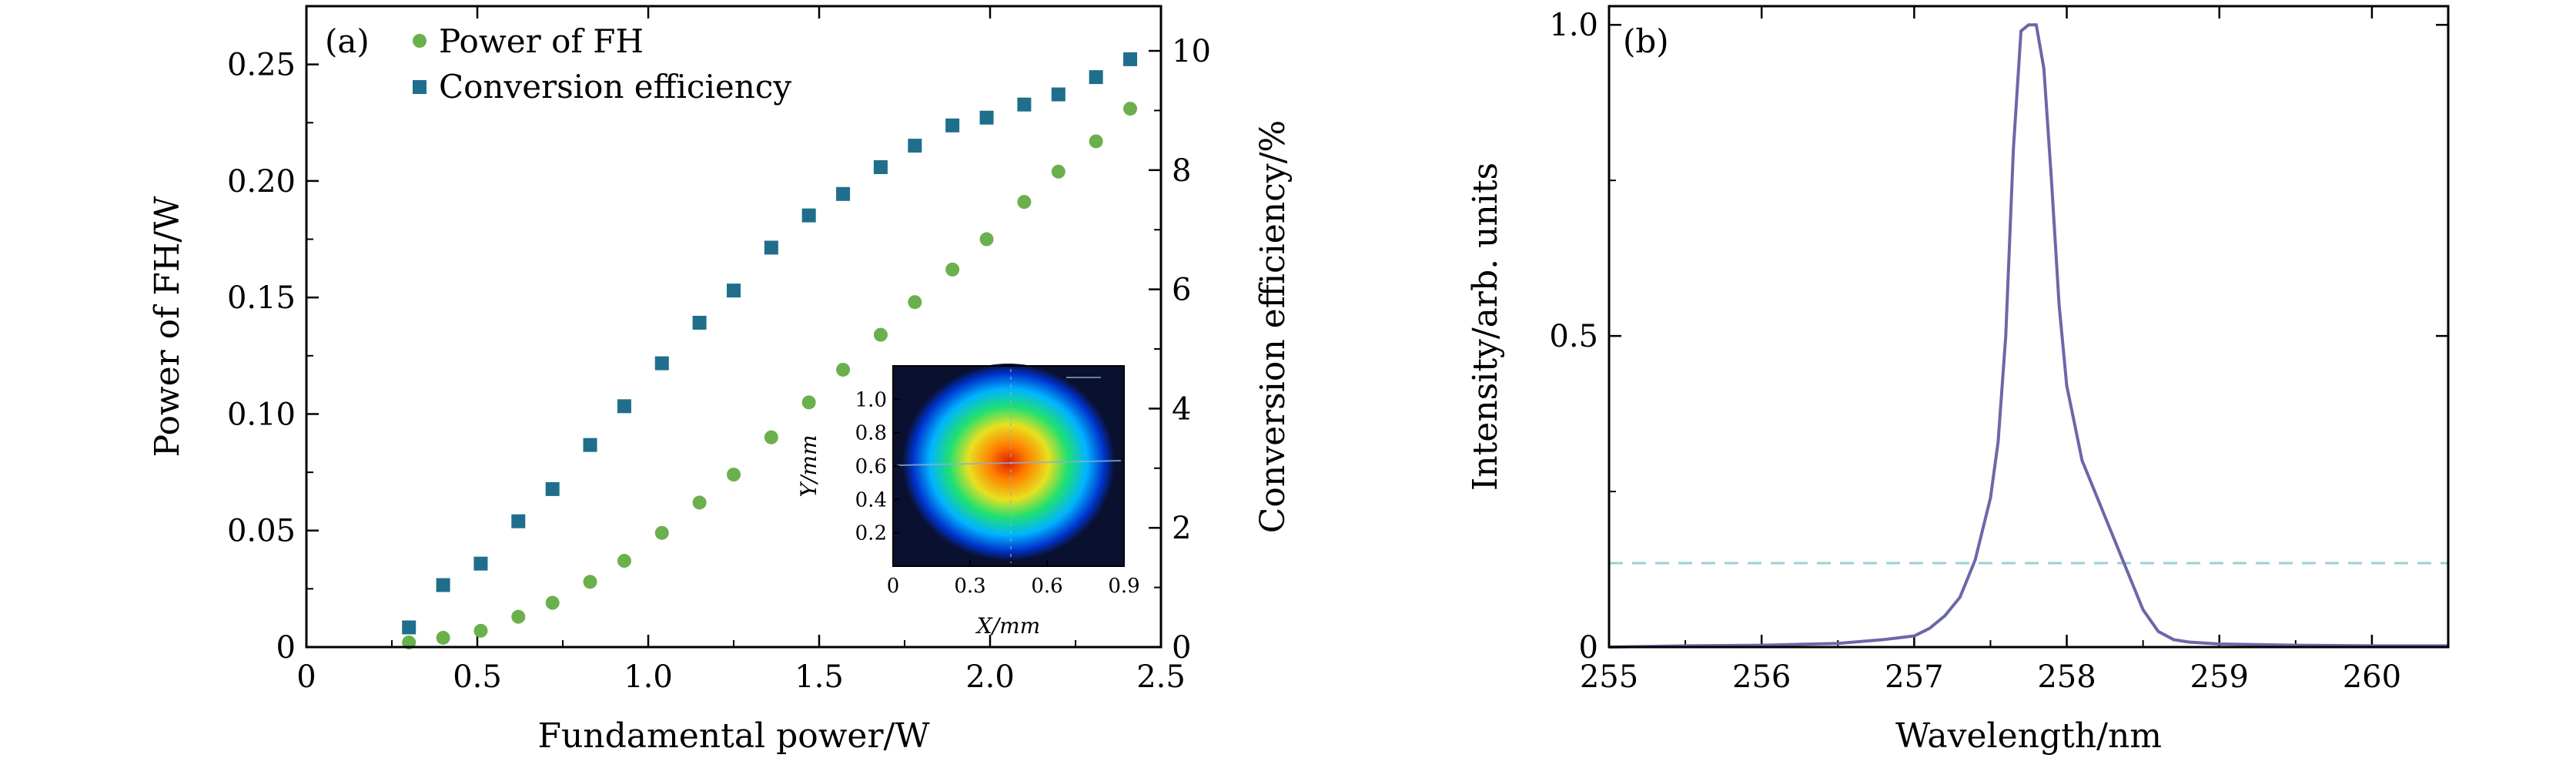 The image size is (2576, 758). What do you see at coordinates (1588, 648) in the screenshot?
I see `panel-b-y-tick-label: 0` at bounding box center [1588, 648].